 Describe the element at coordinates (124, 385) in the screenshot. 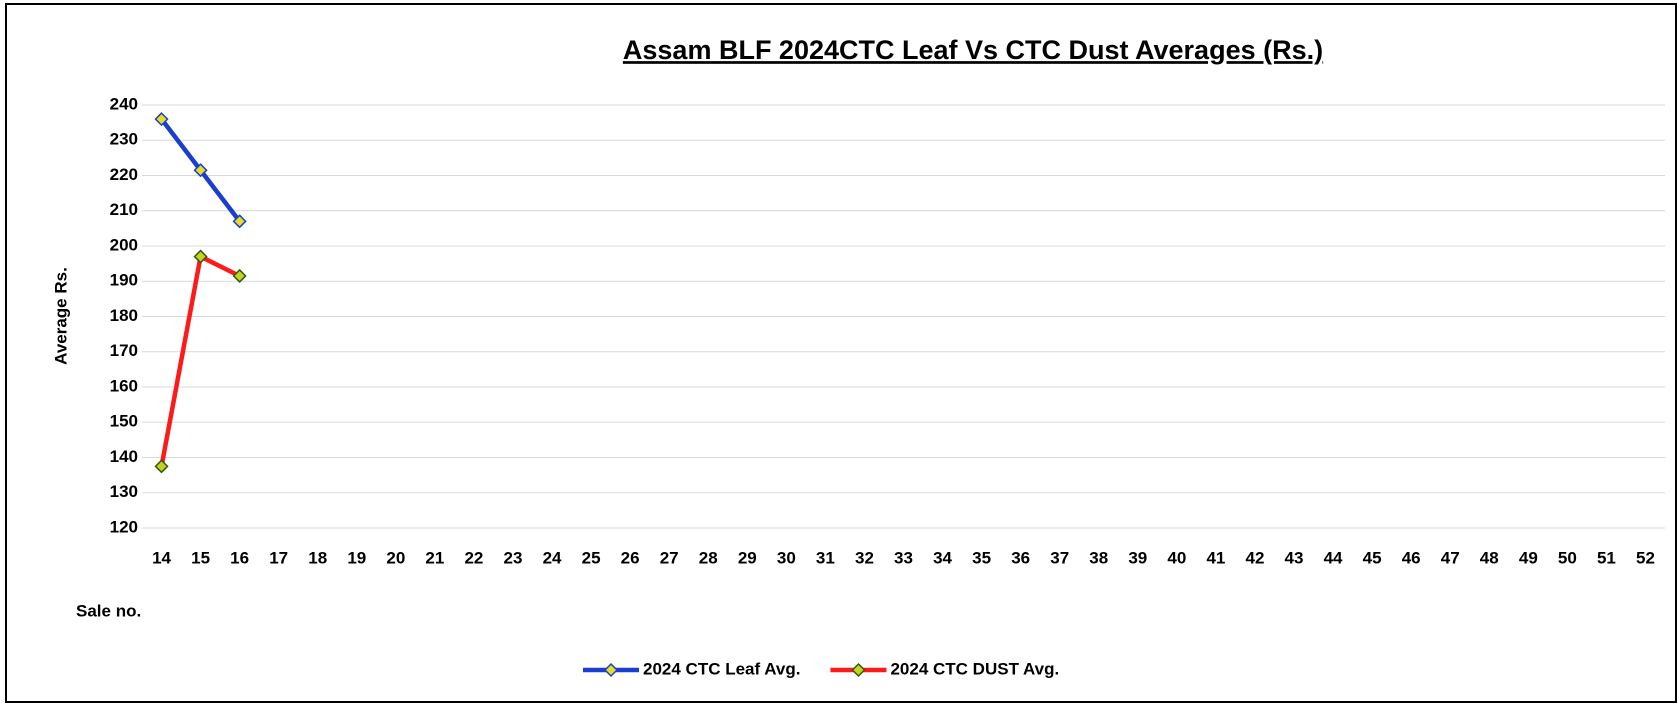

I see `y-tick-label: 160` at that location.